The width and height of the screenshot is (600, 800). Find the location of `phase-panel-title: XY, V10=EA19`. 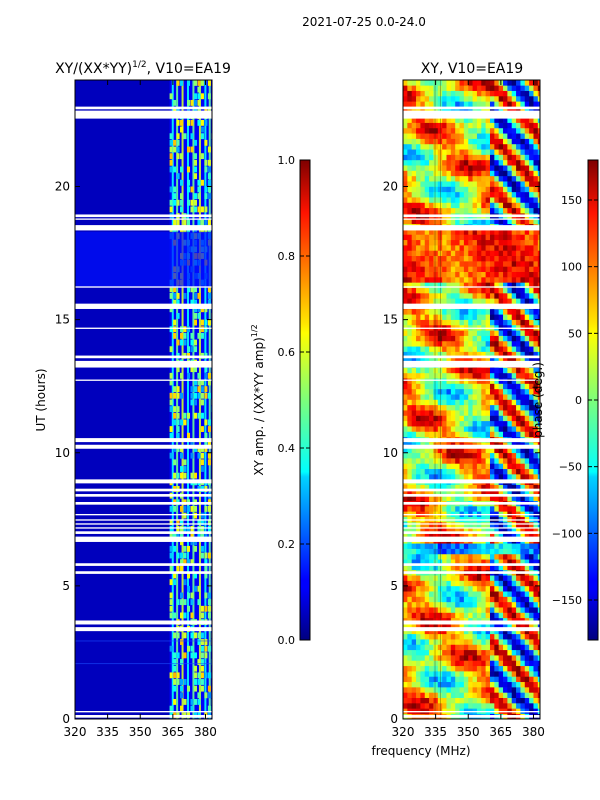

phase-panel-title: XY, V10=EA19 is located at coordinates (472, 69).